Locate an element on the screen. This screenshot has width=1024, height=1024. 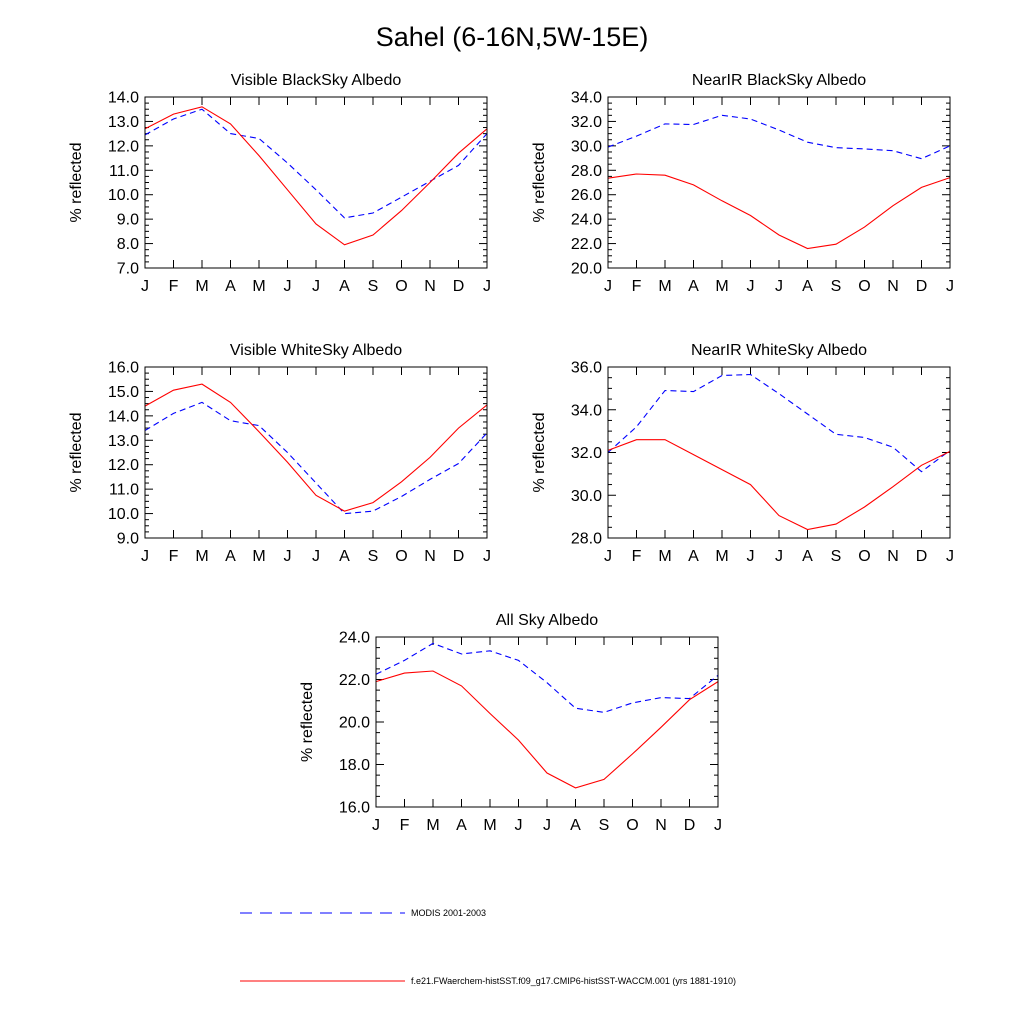
panel-title: Visible BlackSky Albedo is located at coordinates (316, 80).